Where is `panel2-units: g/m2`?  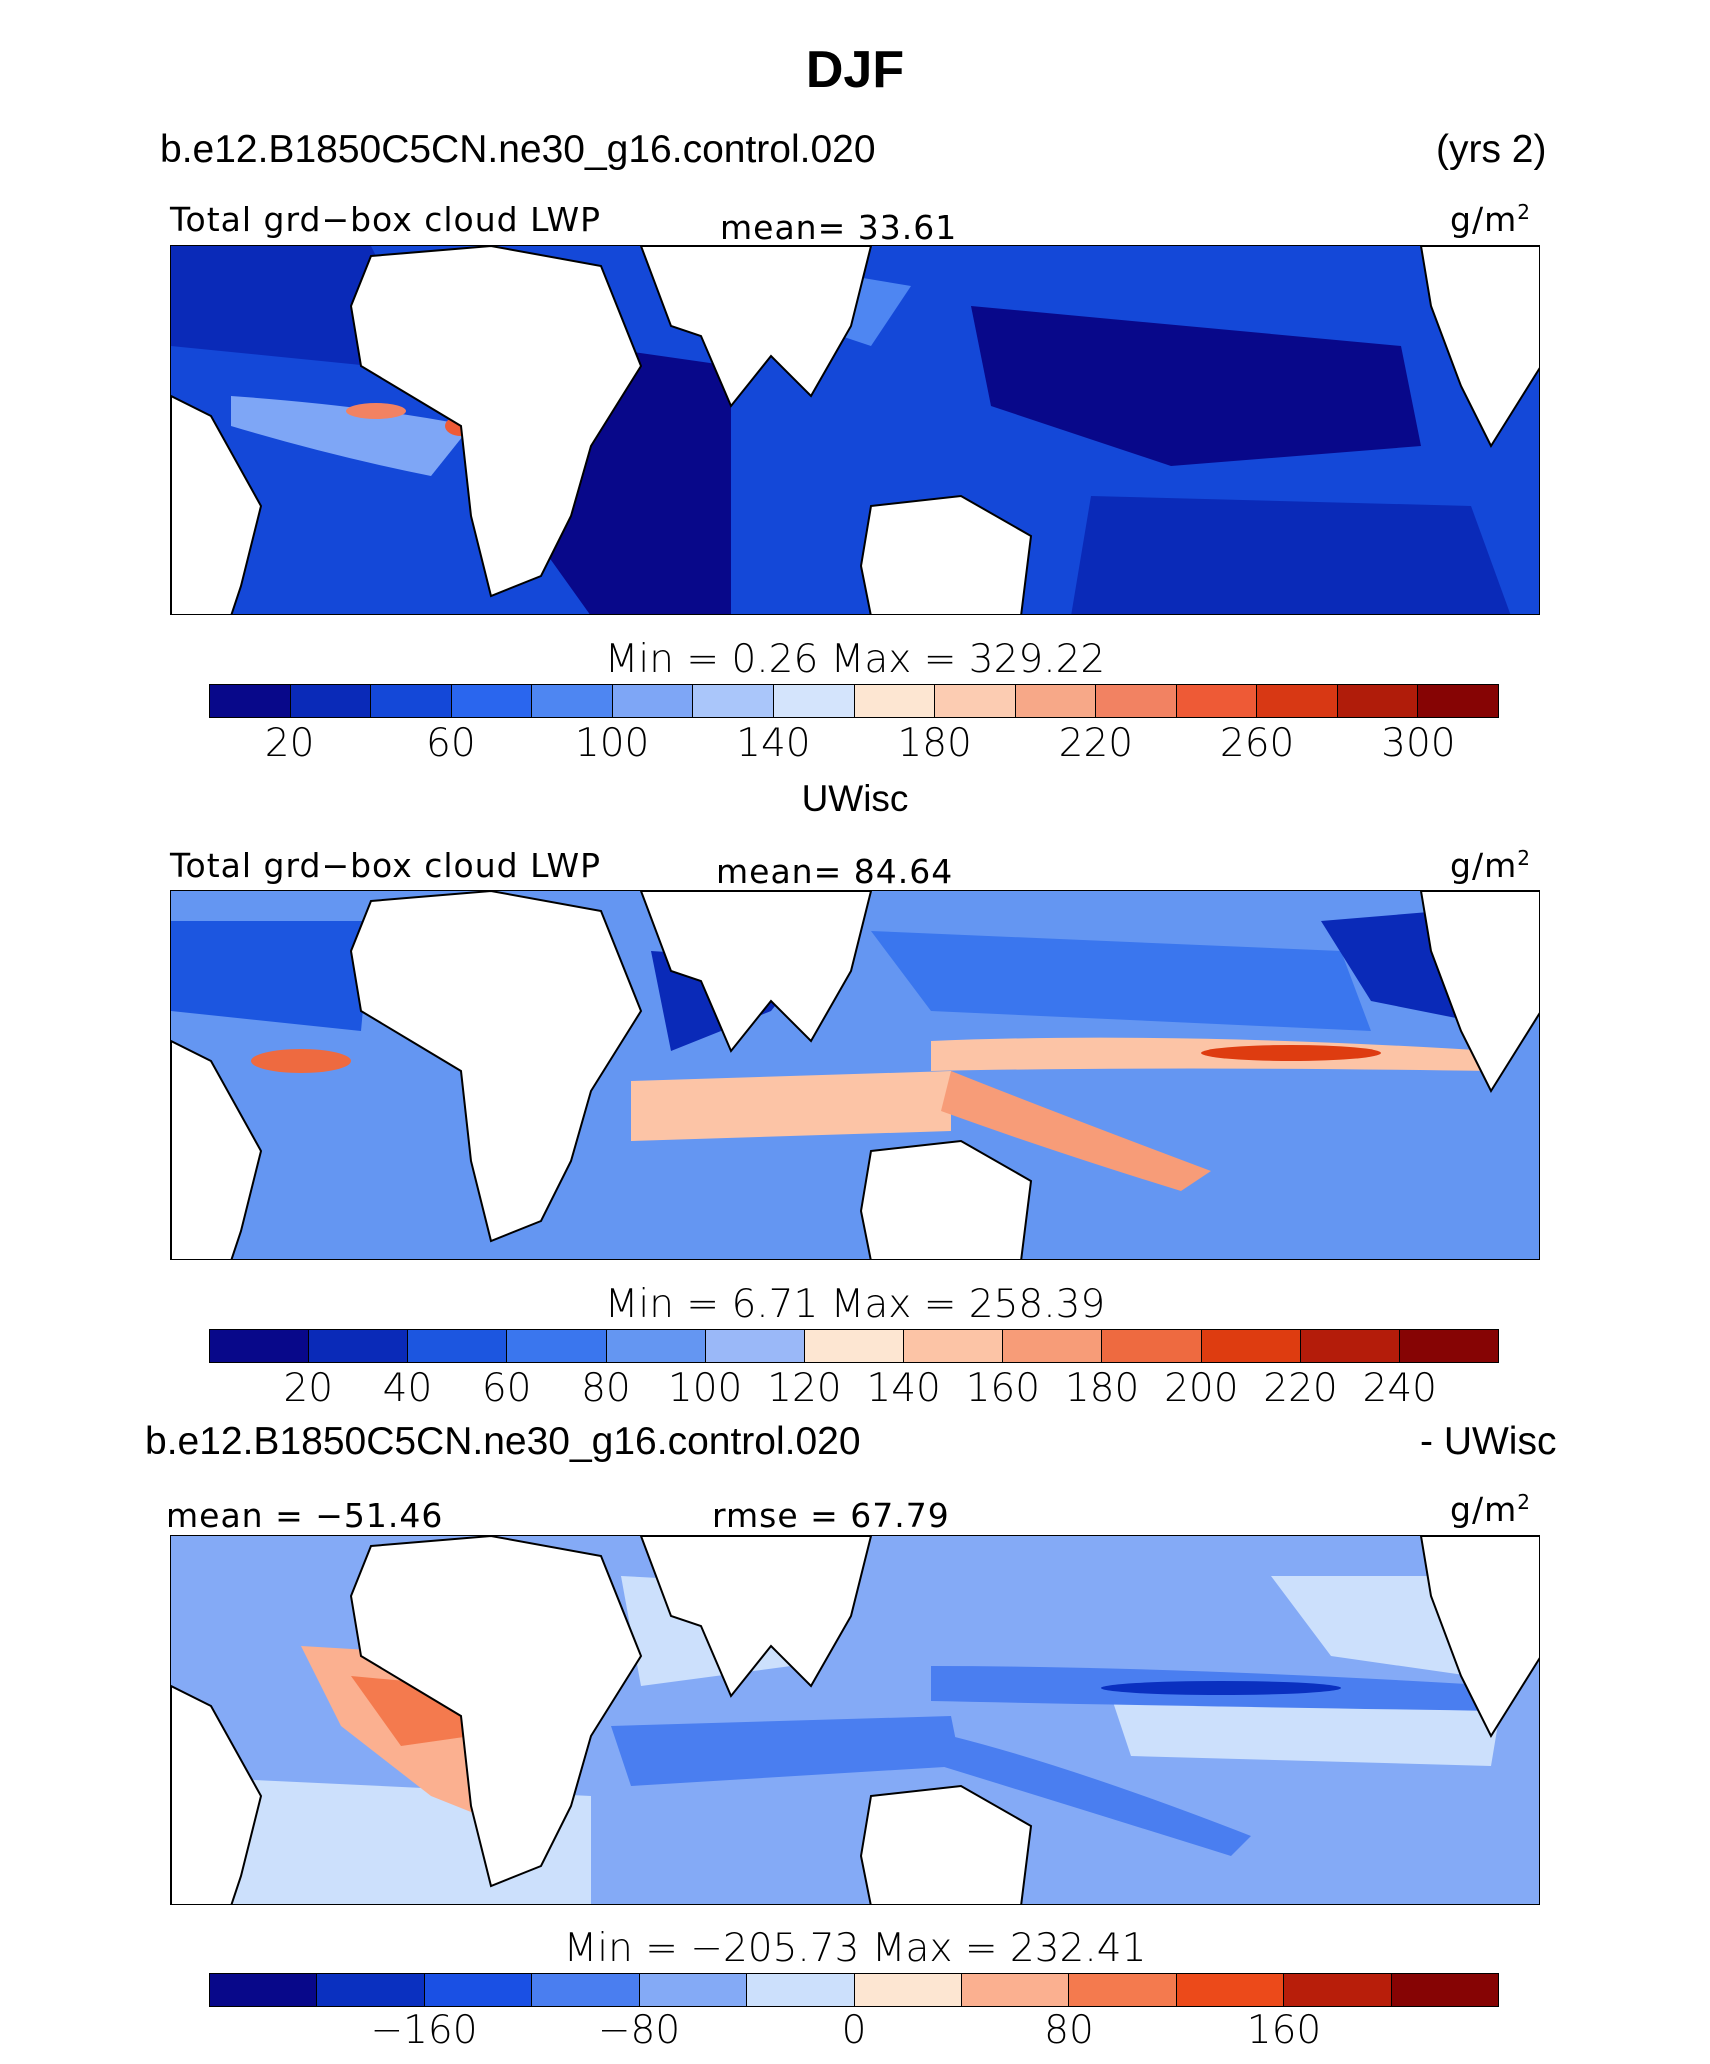
panel2-units: g/m2 is located at coordinates (1490, 865).